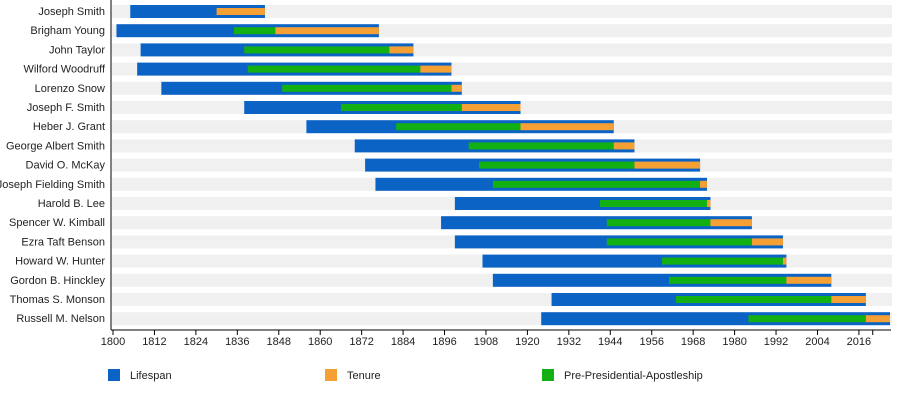 Image resolution: width=900 pixels, height=420 pixels. What do you see at coordinates (364, 376) in the screenshot?
I see `legend-label-tenure: Tenure` at bounding box center [364, 376].